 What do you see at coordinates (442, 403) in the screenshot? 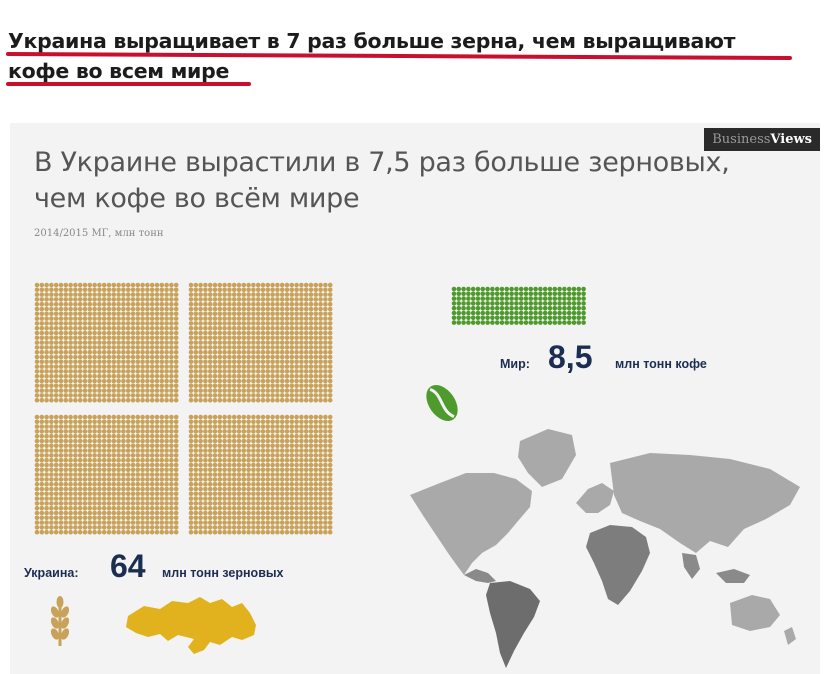
I see `coffee-bean-icon` at bounding box center [442, 403].